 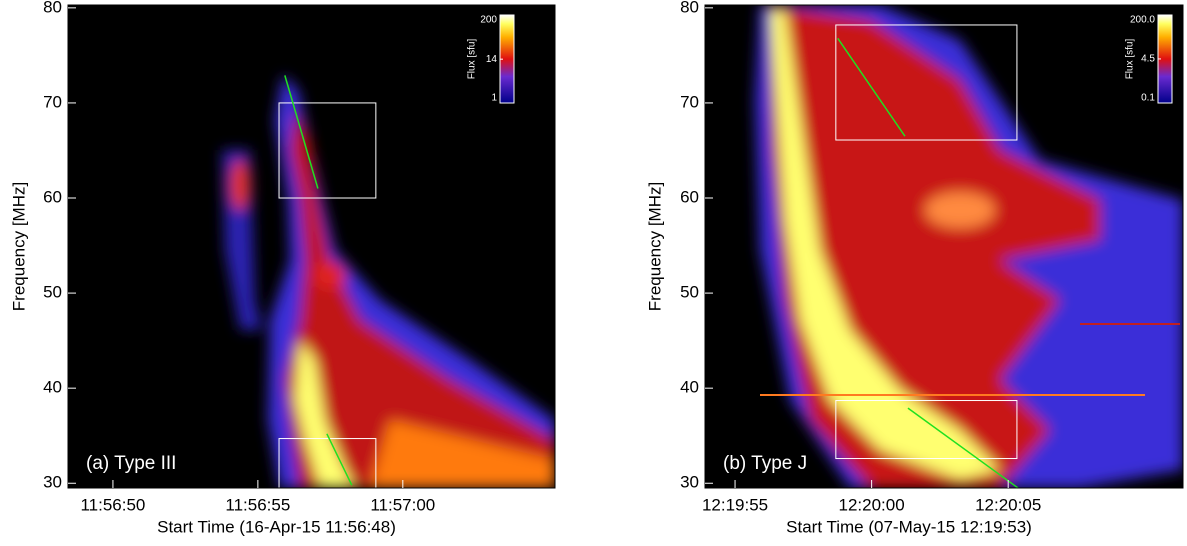 I want to click on colorbar-tick-label: 0.1, so click(x=1148, y=98).